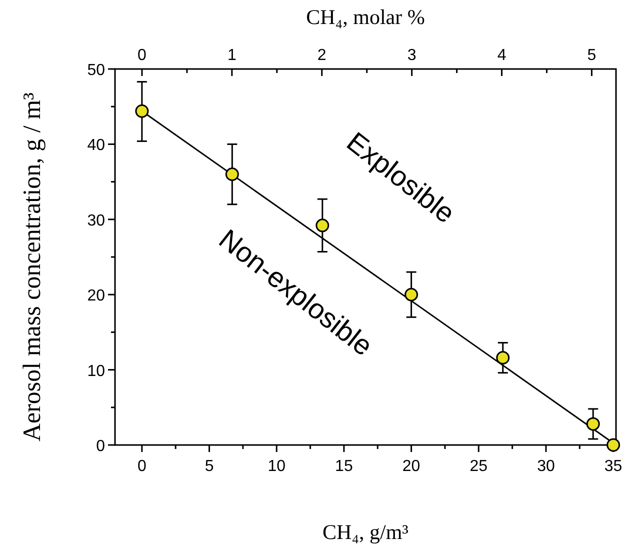 This screenshot has height=551, width=628. Describe the element at coordinates (479, 466) in the screenshot. I see `x-tick-label: 25` at that location.